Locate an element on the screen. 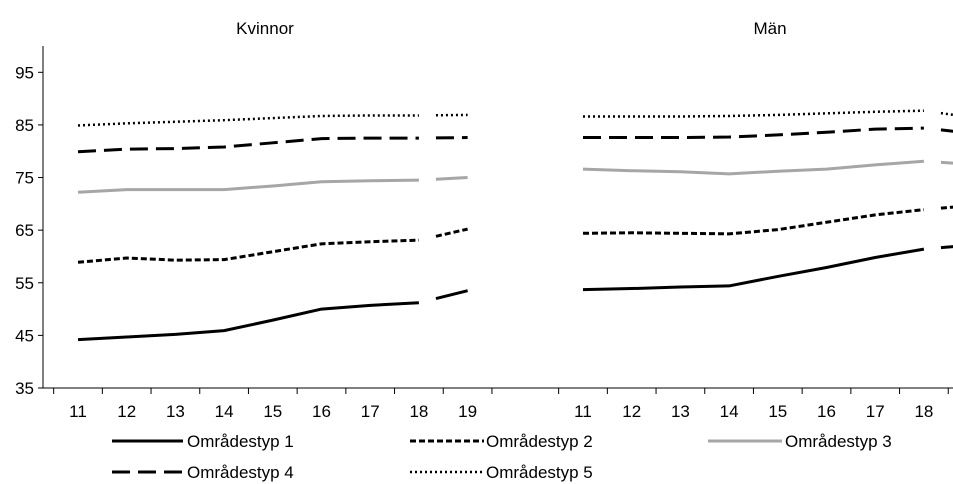  legend-item-5: Områdestyp 5 is located at coordinates (501, 472).